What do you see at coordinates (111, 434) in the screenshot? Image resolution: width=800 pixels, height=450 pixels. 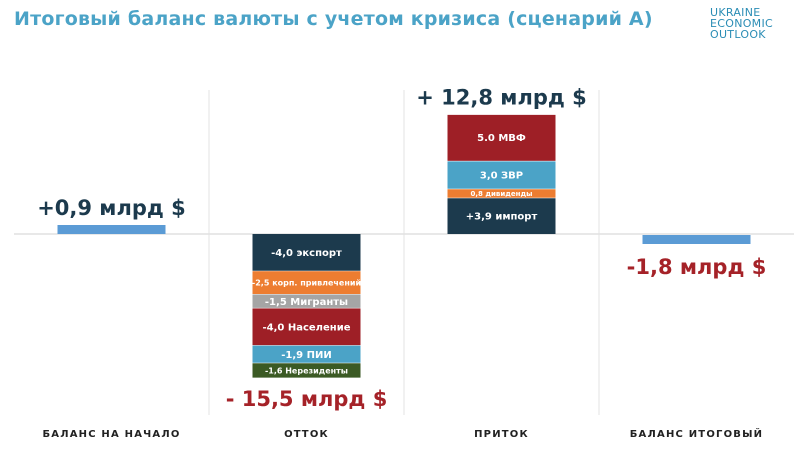 I see `category-label: БАЛАНС НА НАЧАЛО` at bounding box center [111, 434].